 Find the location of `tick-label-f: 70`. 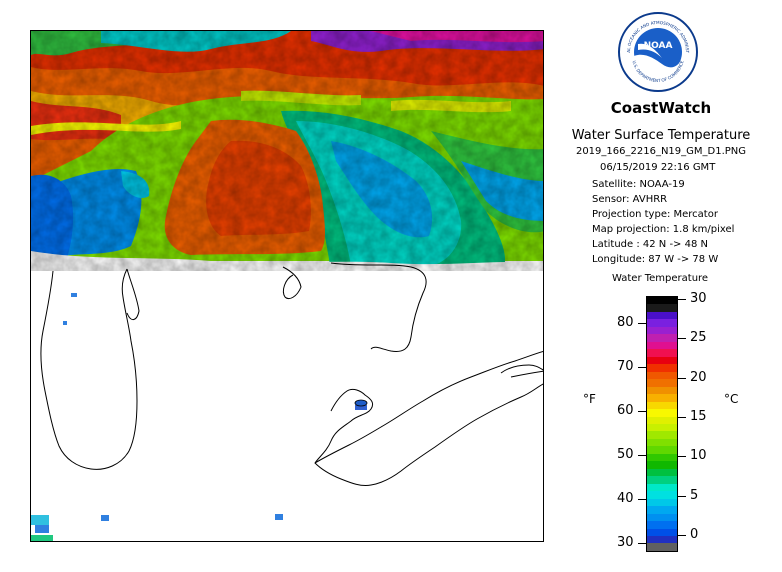

tick-label-f: 70 is located at coordinates (625, 366).